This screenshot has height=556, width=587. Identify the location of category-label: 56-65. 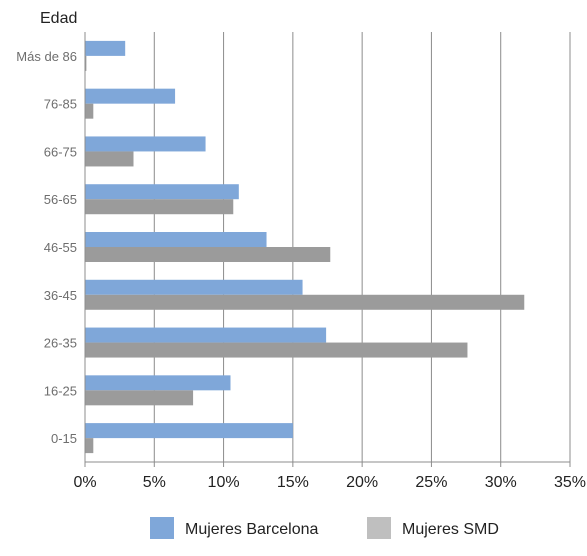
(60, 199).